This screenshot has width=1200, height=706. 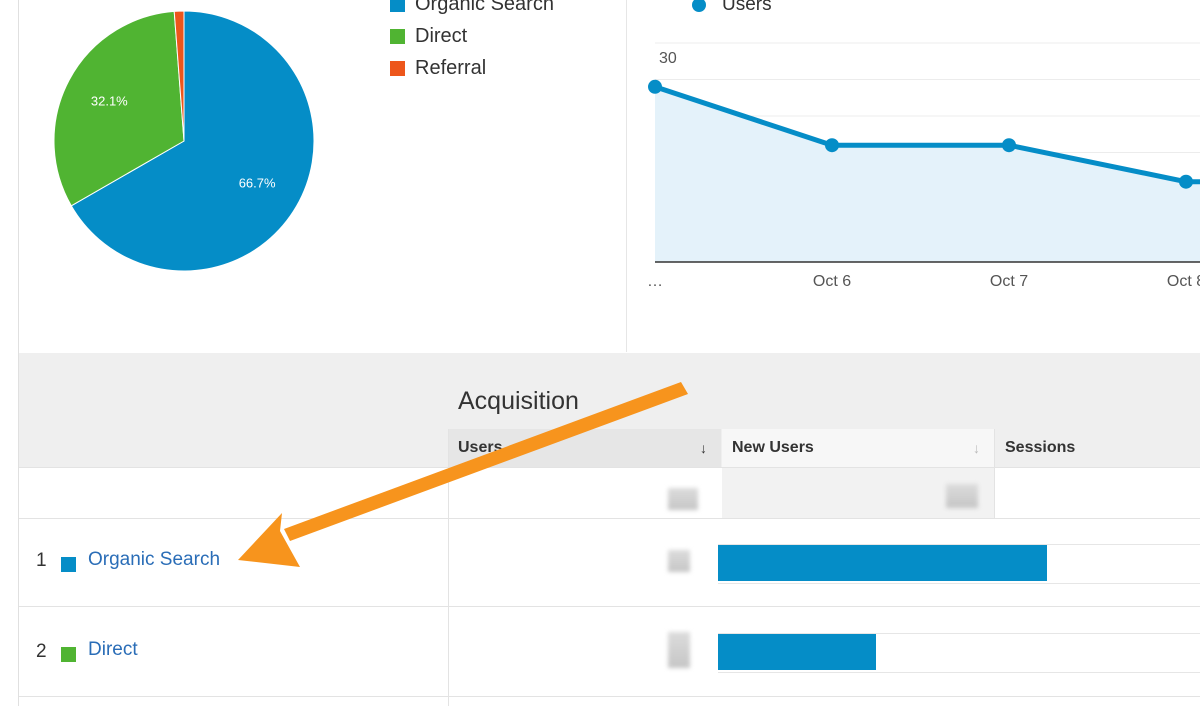 What do you see at coordinates (1183, 281) in the screenshot?
I see `x-tick-label: Oct 8` at bounding box center [1183, 281].